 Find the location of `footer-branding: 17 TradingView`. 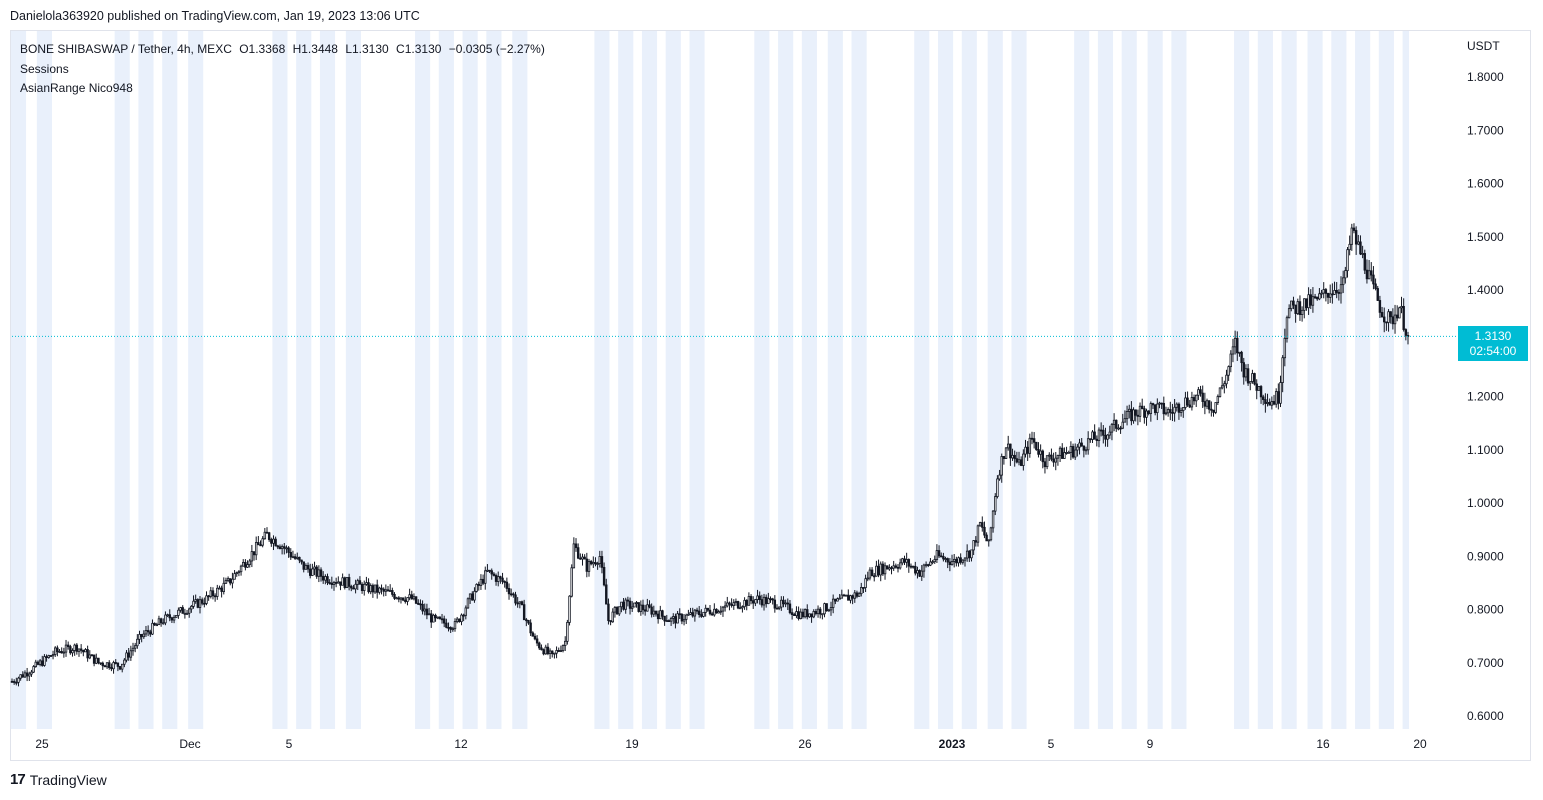

footer-branding: 17 TradingView is located at coordinates (58, 779).